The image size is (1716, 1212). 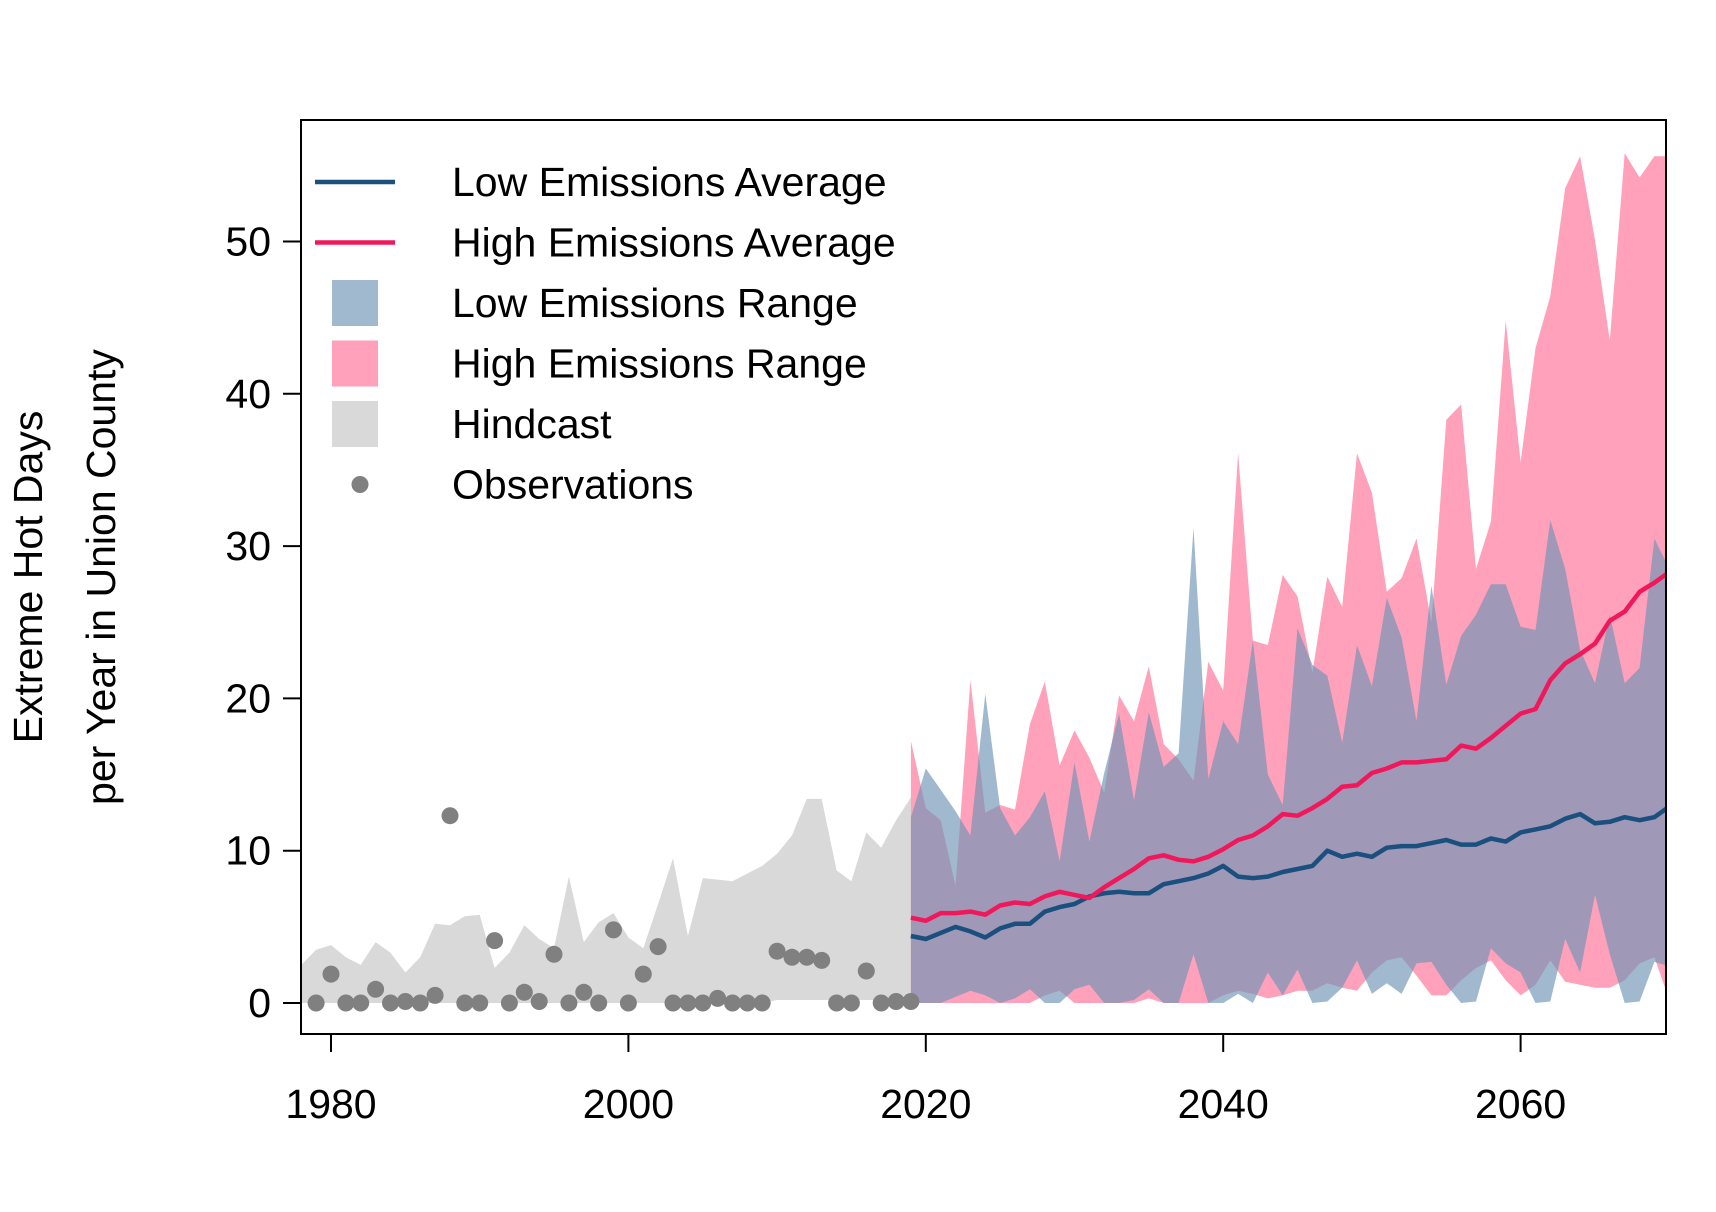 What do you see at coordinates (1520, 1104) in the screenshot?
I see `x-tick-label: 2060` at bounding box center [1520, 1104].